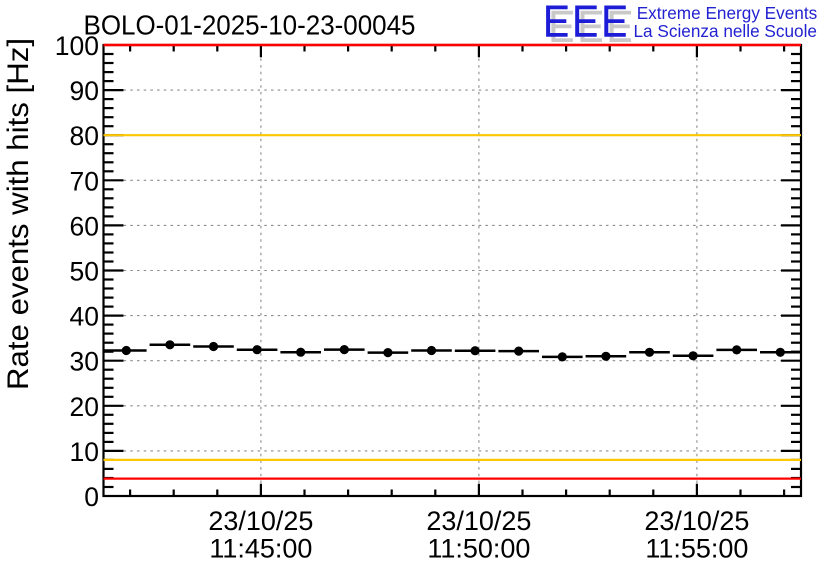 The image size is (836, 577). I want to click on svg-text: 10, so click(84, 452).